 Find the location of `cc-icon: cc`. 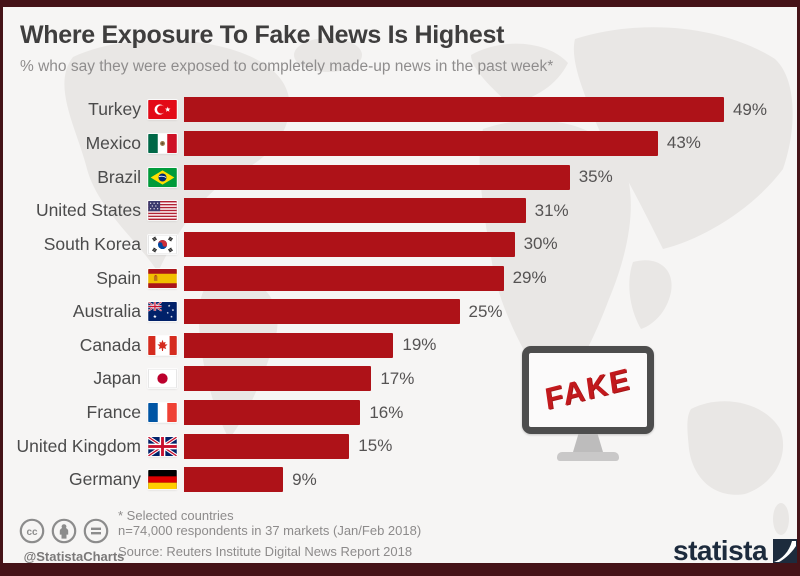

cc-icon: cc is located at coordinates (32, 531).